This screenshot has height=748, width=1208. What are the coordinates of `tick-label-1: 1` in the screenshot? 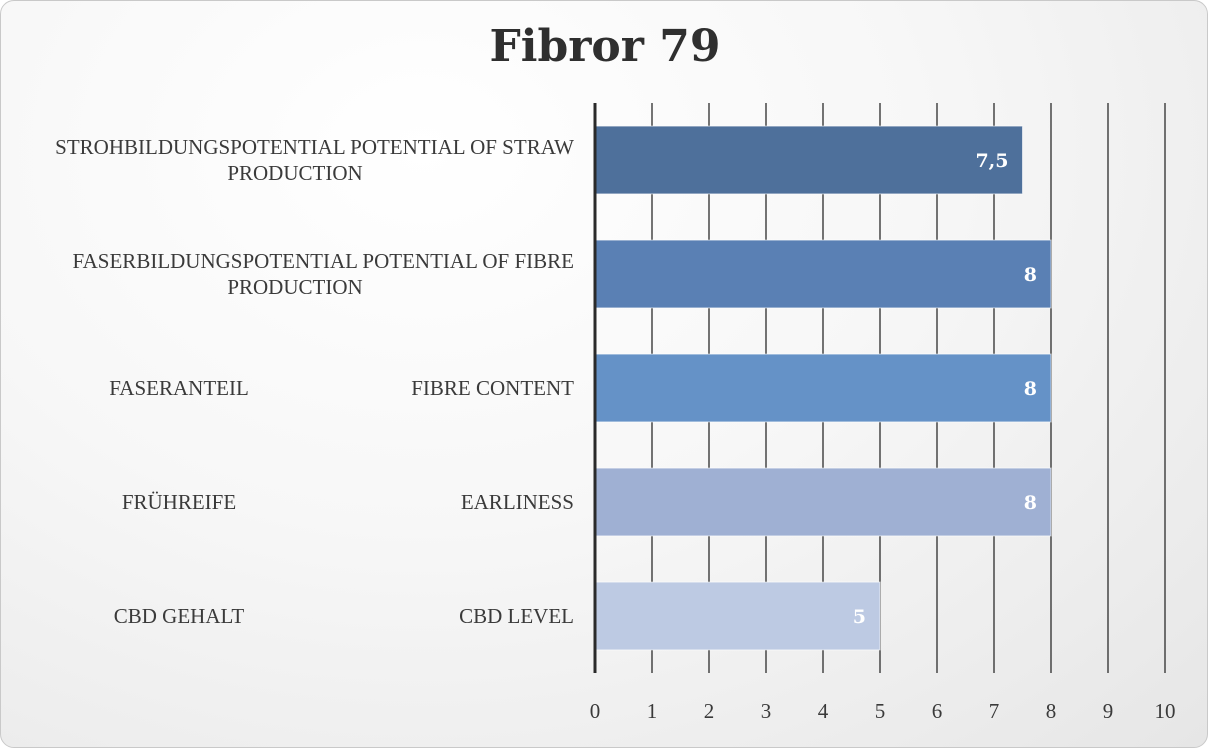 It's located at (652, 711).